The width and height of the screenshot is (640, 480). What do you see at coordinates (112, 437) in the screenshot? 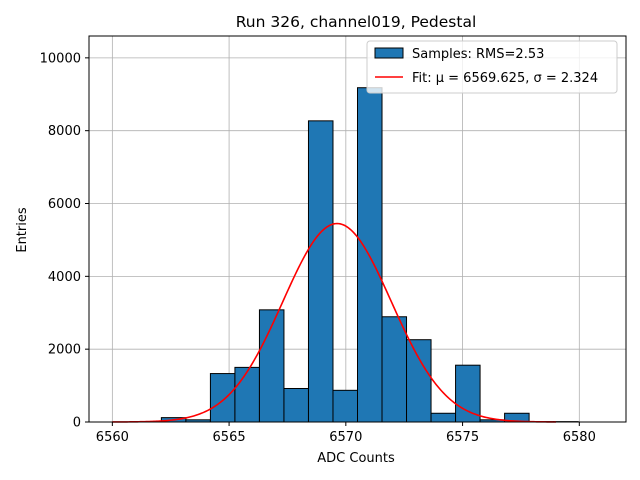
I see `x-tick-label: 6560` at bounding box center [112, 437].